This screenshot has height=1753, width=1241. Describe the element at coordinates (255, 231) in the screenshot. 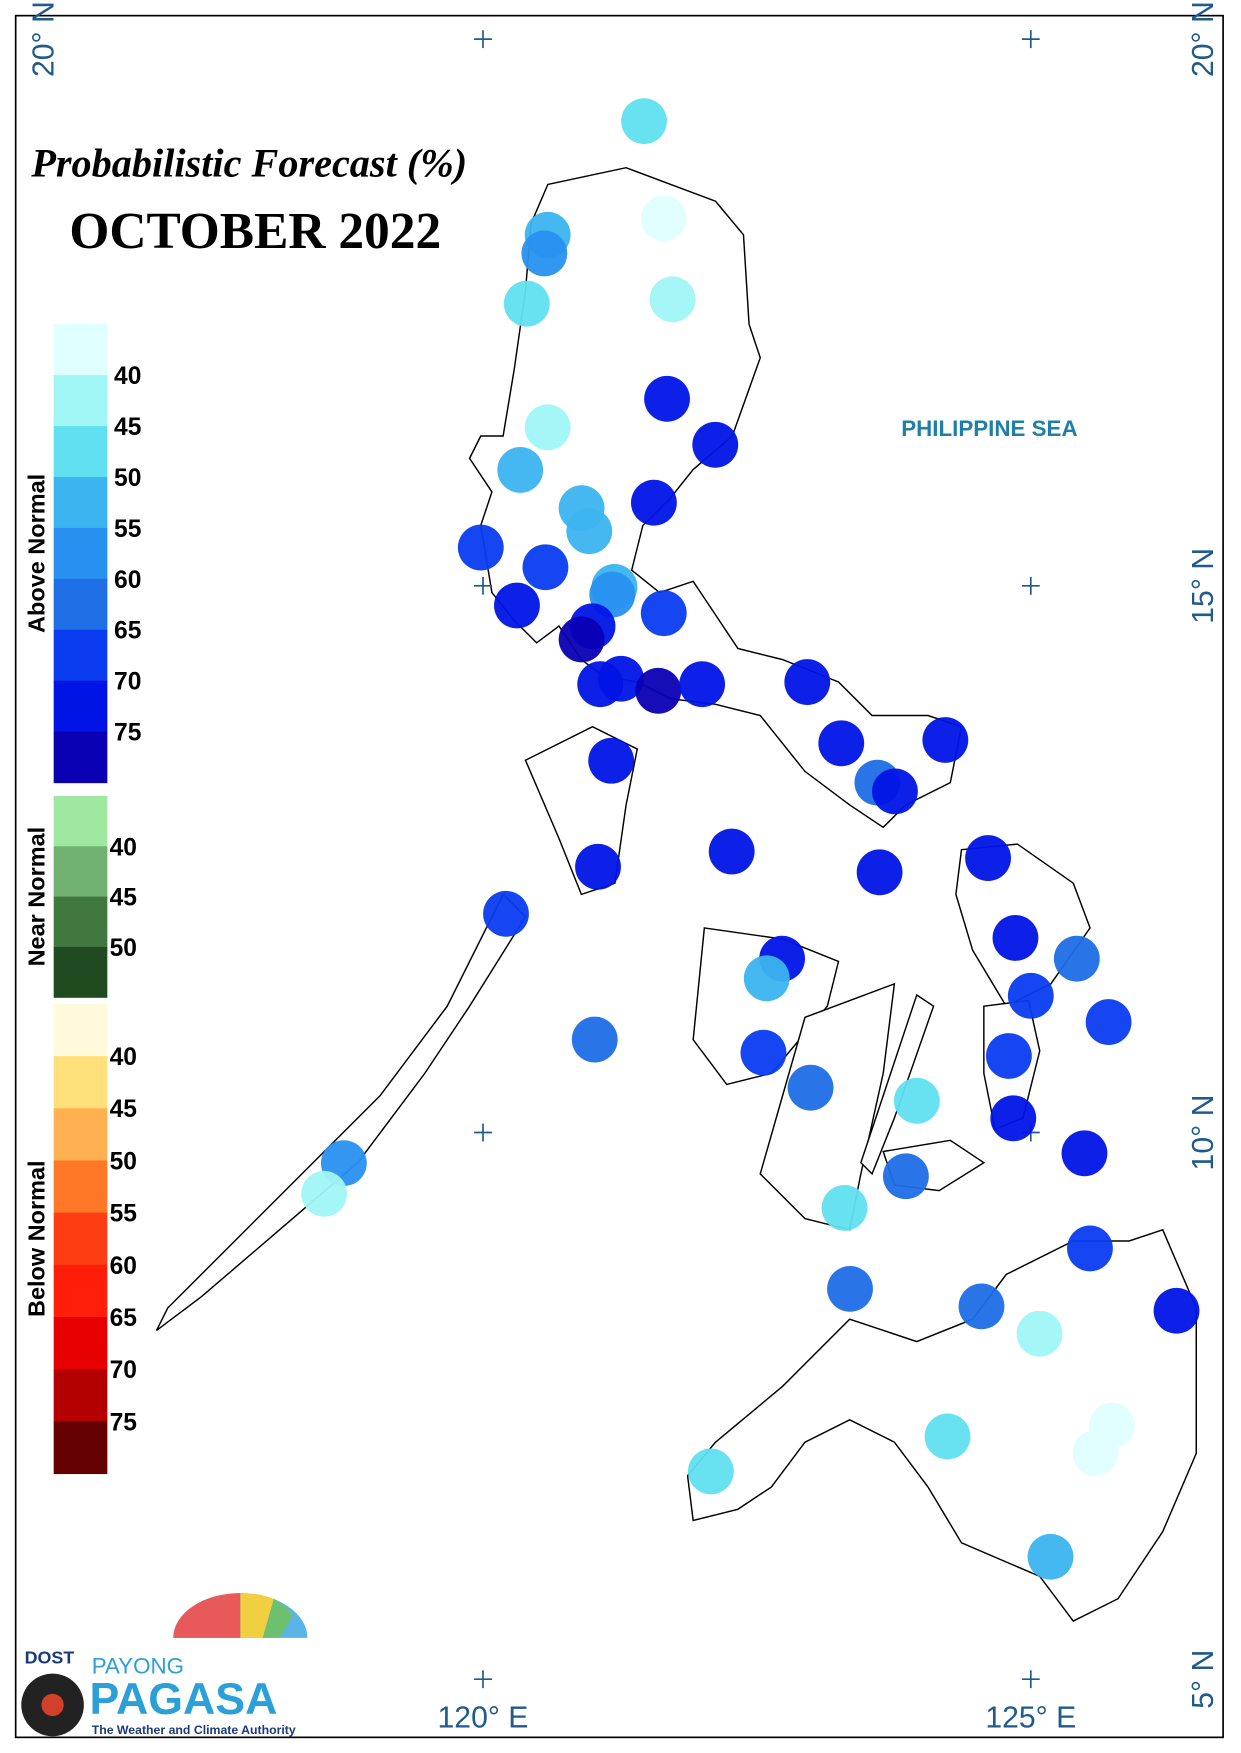

I see `map-subtitle: OCTOBER 2022` at that location.